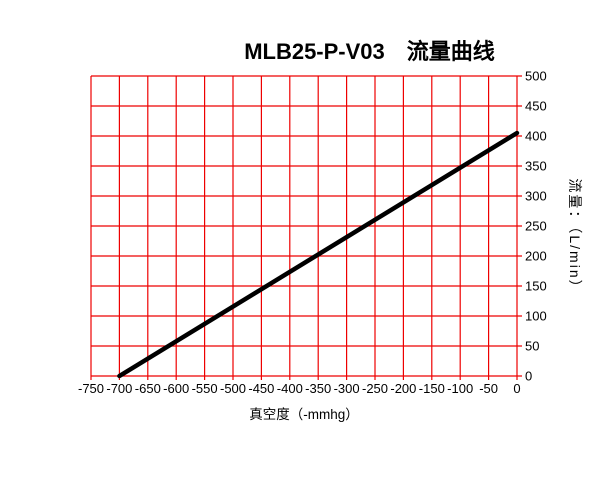  I want to click on y-tick-label: 450, so click(536, 106).